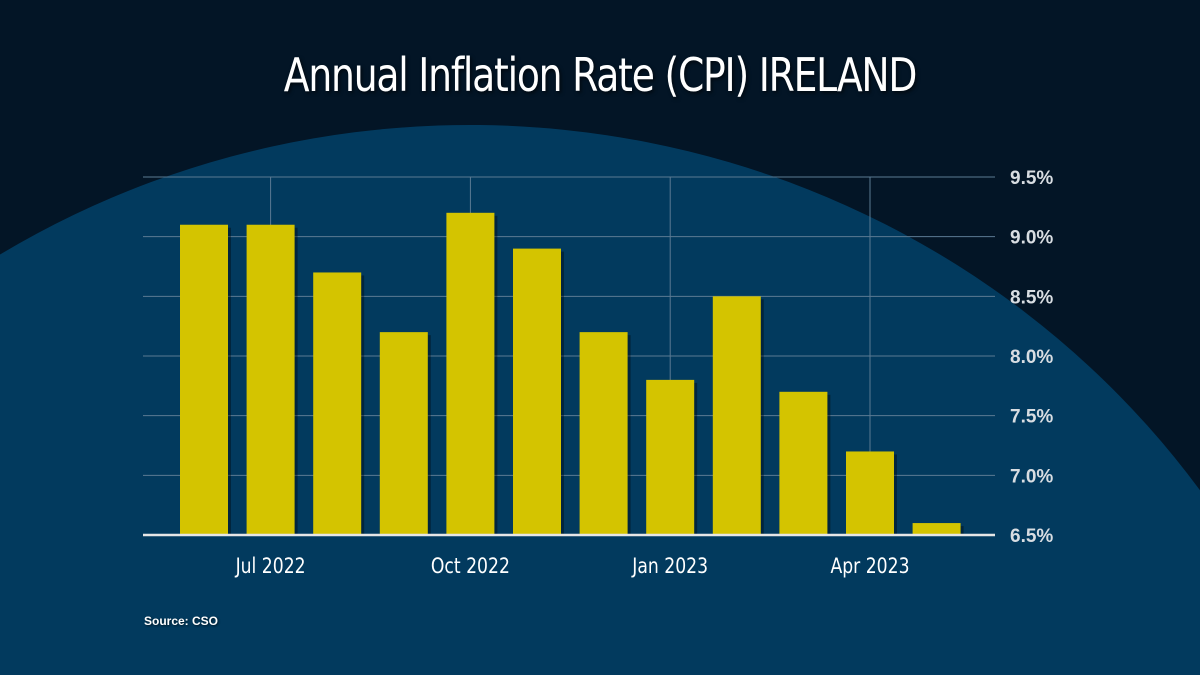 This screenshot has width=1200, height=675. What do you see at coordinates (403, 433) in the screenshot?
I see `bar-sep-2022` at bounding box center [403, 433].